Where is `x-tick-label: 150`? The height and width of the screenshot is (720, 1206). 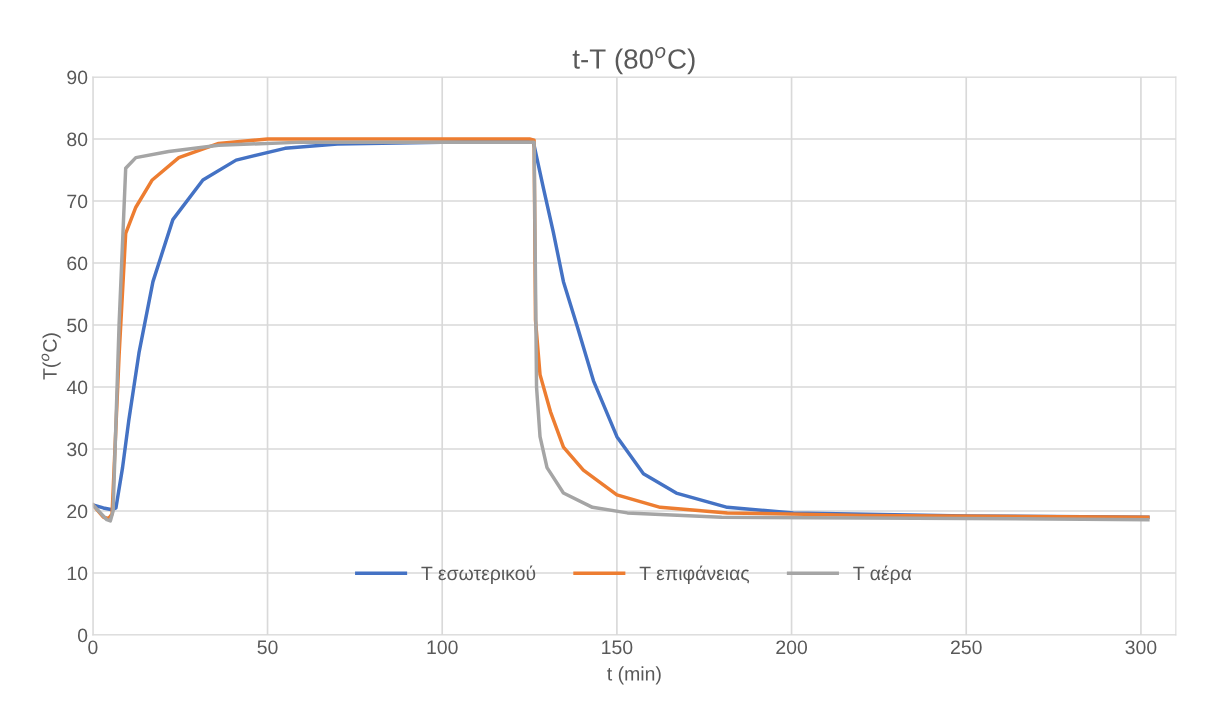 x-tick-label: 150 is located at coordinates (617, 647).